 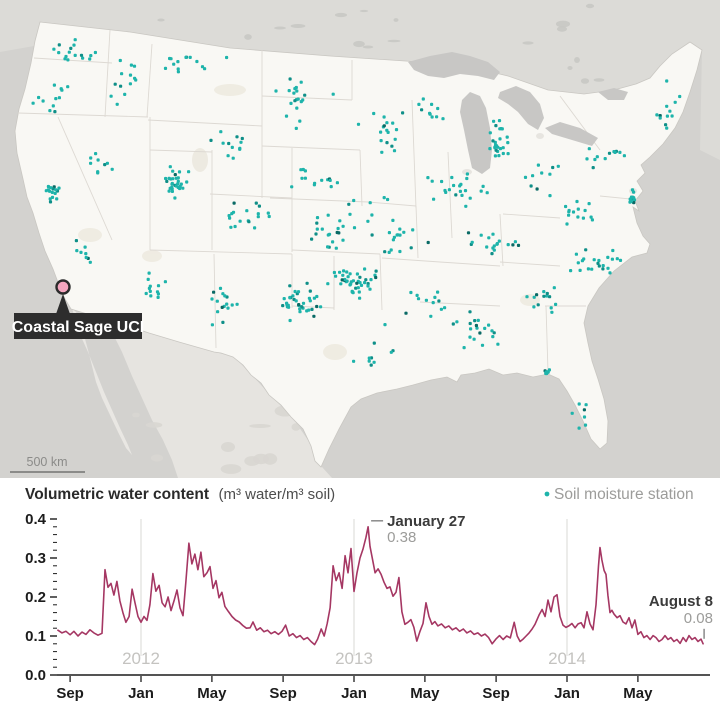 What do you see at coordinates (35, 636) in the screenshot?
I see `y-tick-label: 0.1` at bounding box center [35, 636].